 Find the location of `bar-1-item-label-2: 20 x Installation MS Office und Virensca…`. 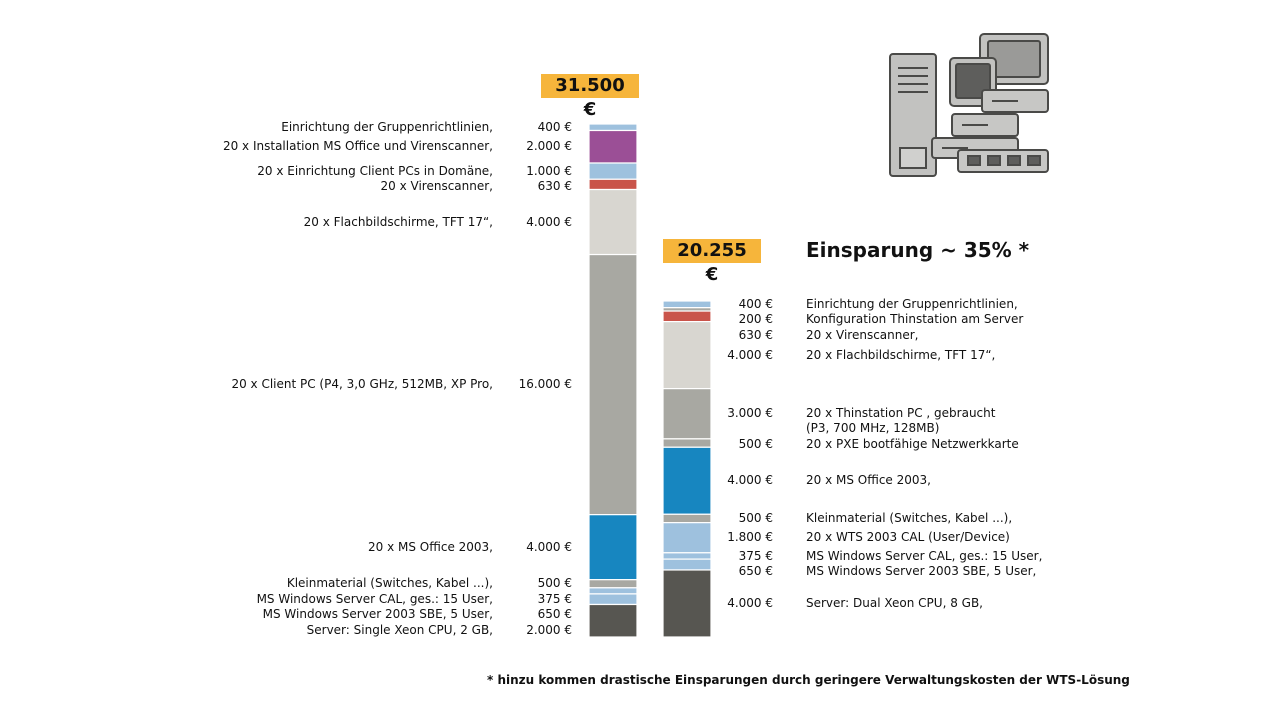

bar-1-item-label-2: 20 x Installation MS Office und Virensca… is located at coordinates (357, 146).